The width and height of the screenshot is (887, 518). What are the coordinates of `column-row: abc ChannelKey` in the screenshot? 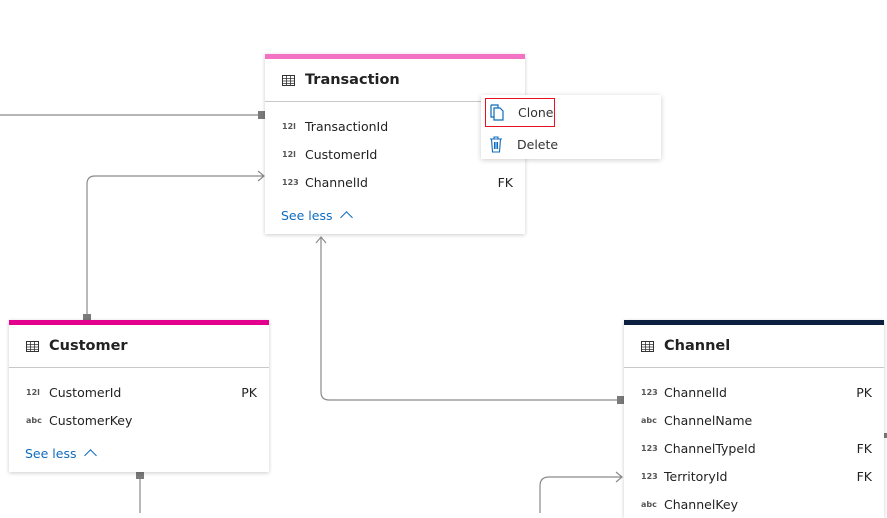 It's located at (754, 504).